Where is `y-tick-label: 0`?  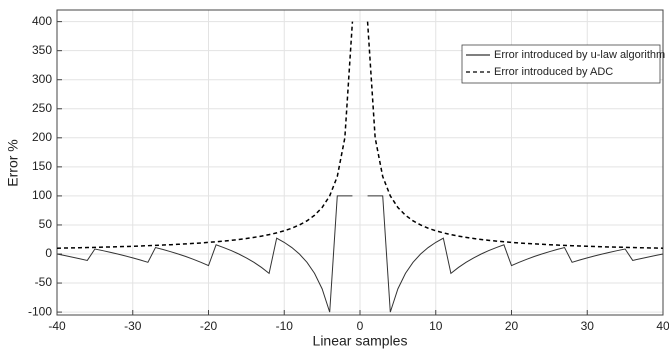 y-tick-label: 0 is located at coordinates (48, 253).